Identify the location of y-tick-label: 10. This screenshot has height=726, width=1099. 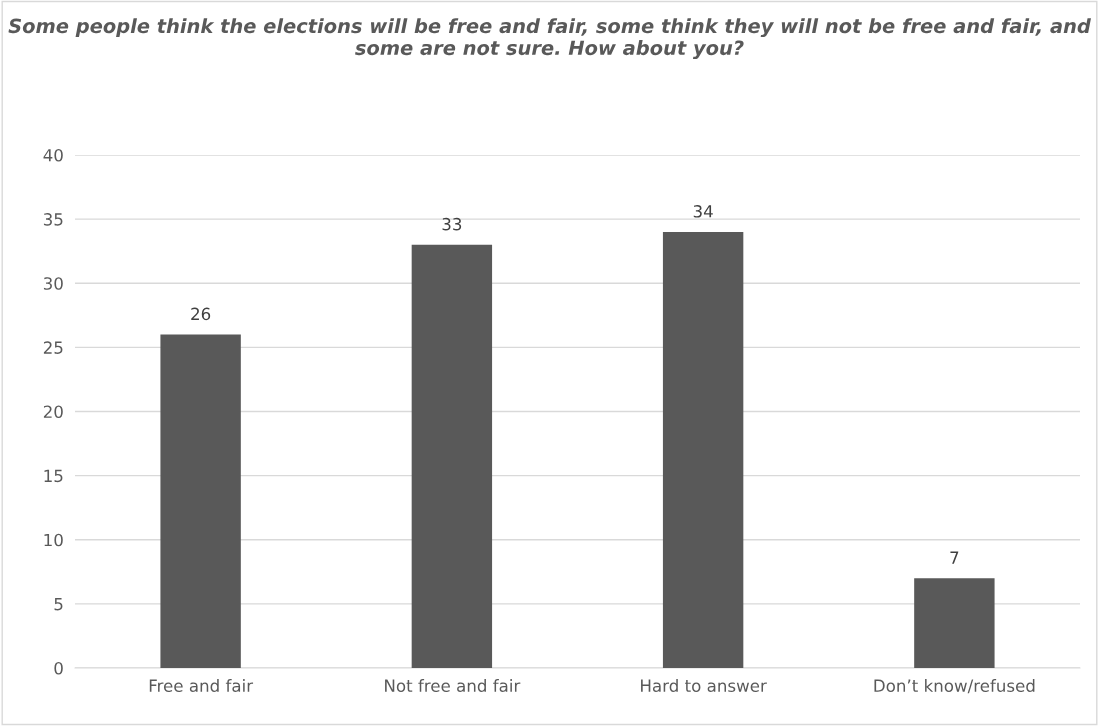
(53, 540).